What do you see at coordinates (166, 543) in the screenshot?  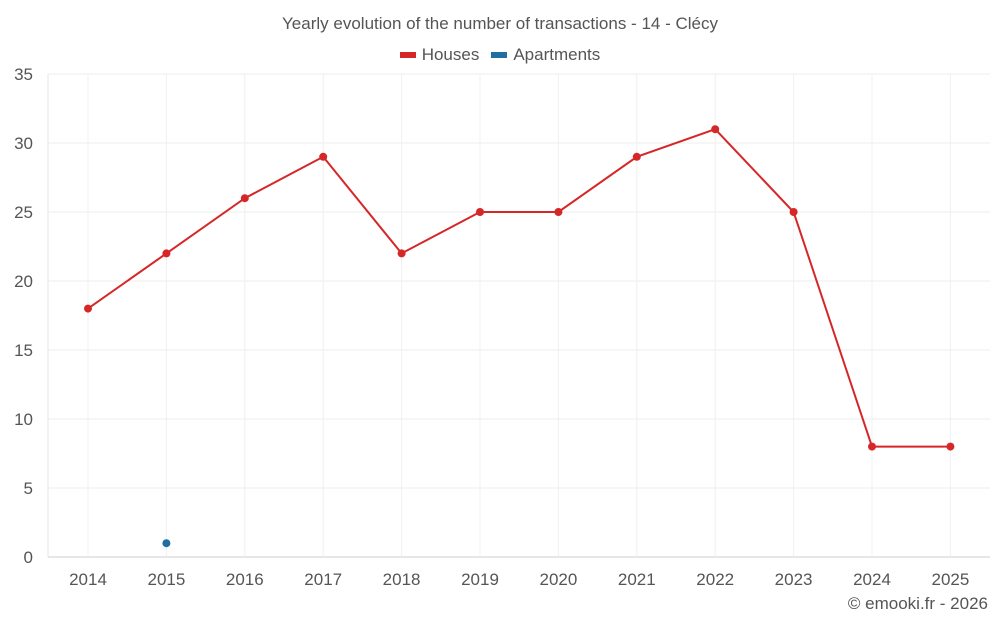 I see `data-point-apartments-2015` at bounding box center [166, 543].